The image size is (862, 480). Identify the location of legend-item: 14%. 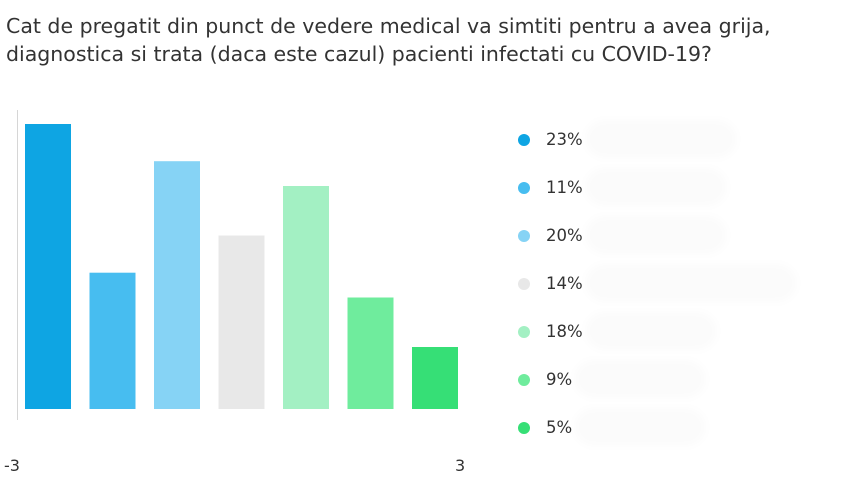
(683, 294).